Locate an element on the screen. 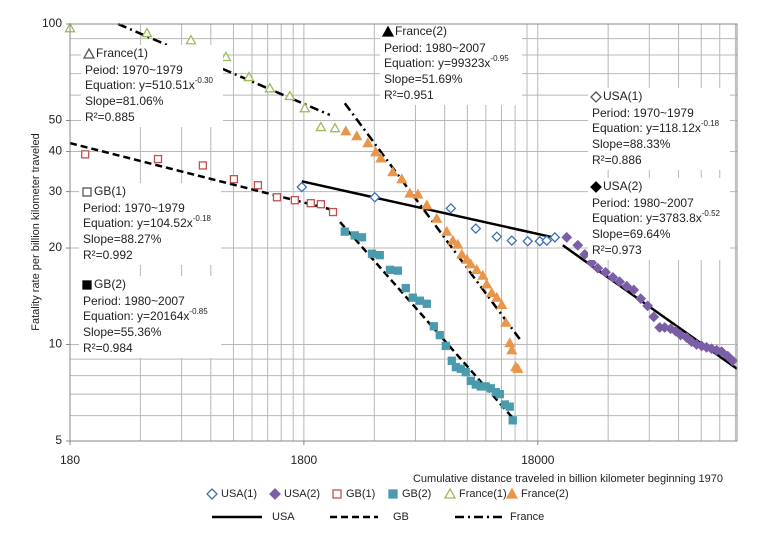 This screenshot has width=776, height=541. annotation-period: Peiod: 1970~1979 is located at coordinates (134, 70).